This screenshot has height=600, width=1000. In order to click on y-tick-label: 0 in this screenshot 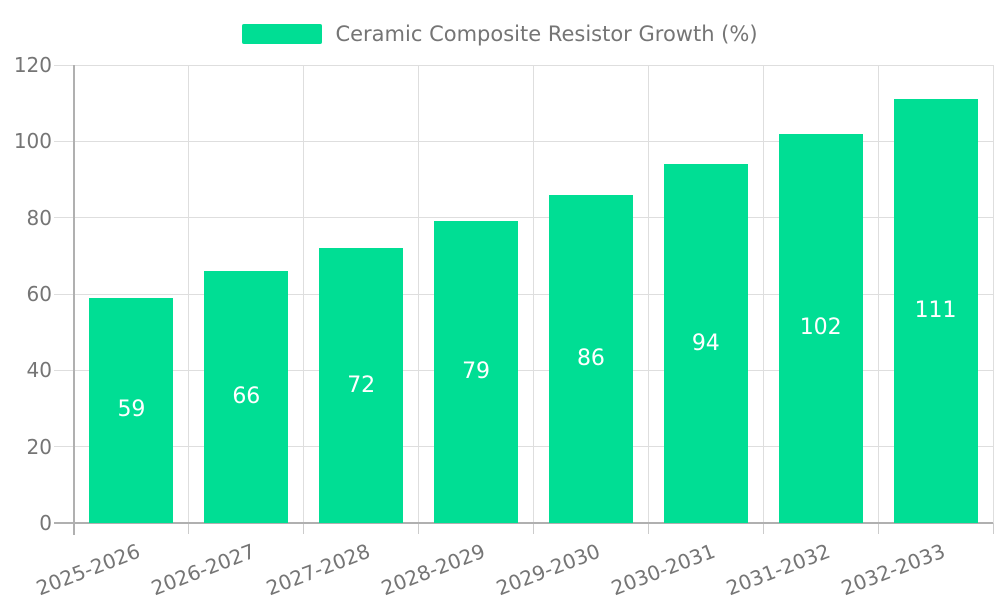, I will do `click(45, 523)`.